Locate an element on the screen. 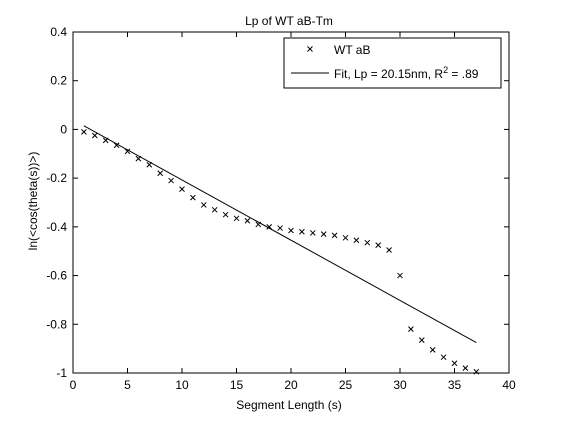 The height and width of the screenshot is (425, 561). x-tick-label: 40 is located at coordinates (509, 385).